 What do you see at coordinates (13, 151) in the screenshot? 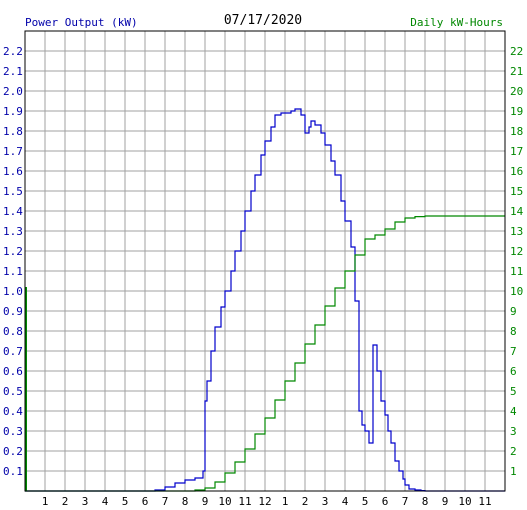
I see `left-tick-label: 1.7` at bounding box center [13, 151].